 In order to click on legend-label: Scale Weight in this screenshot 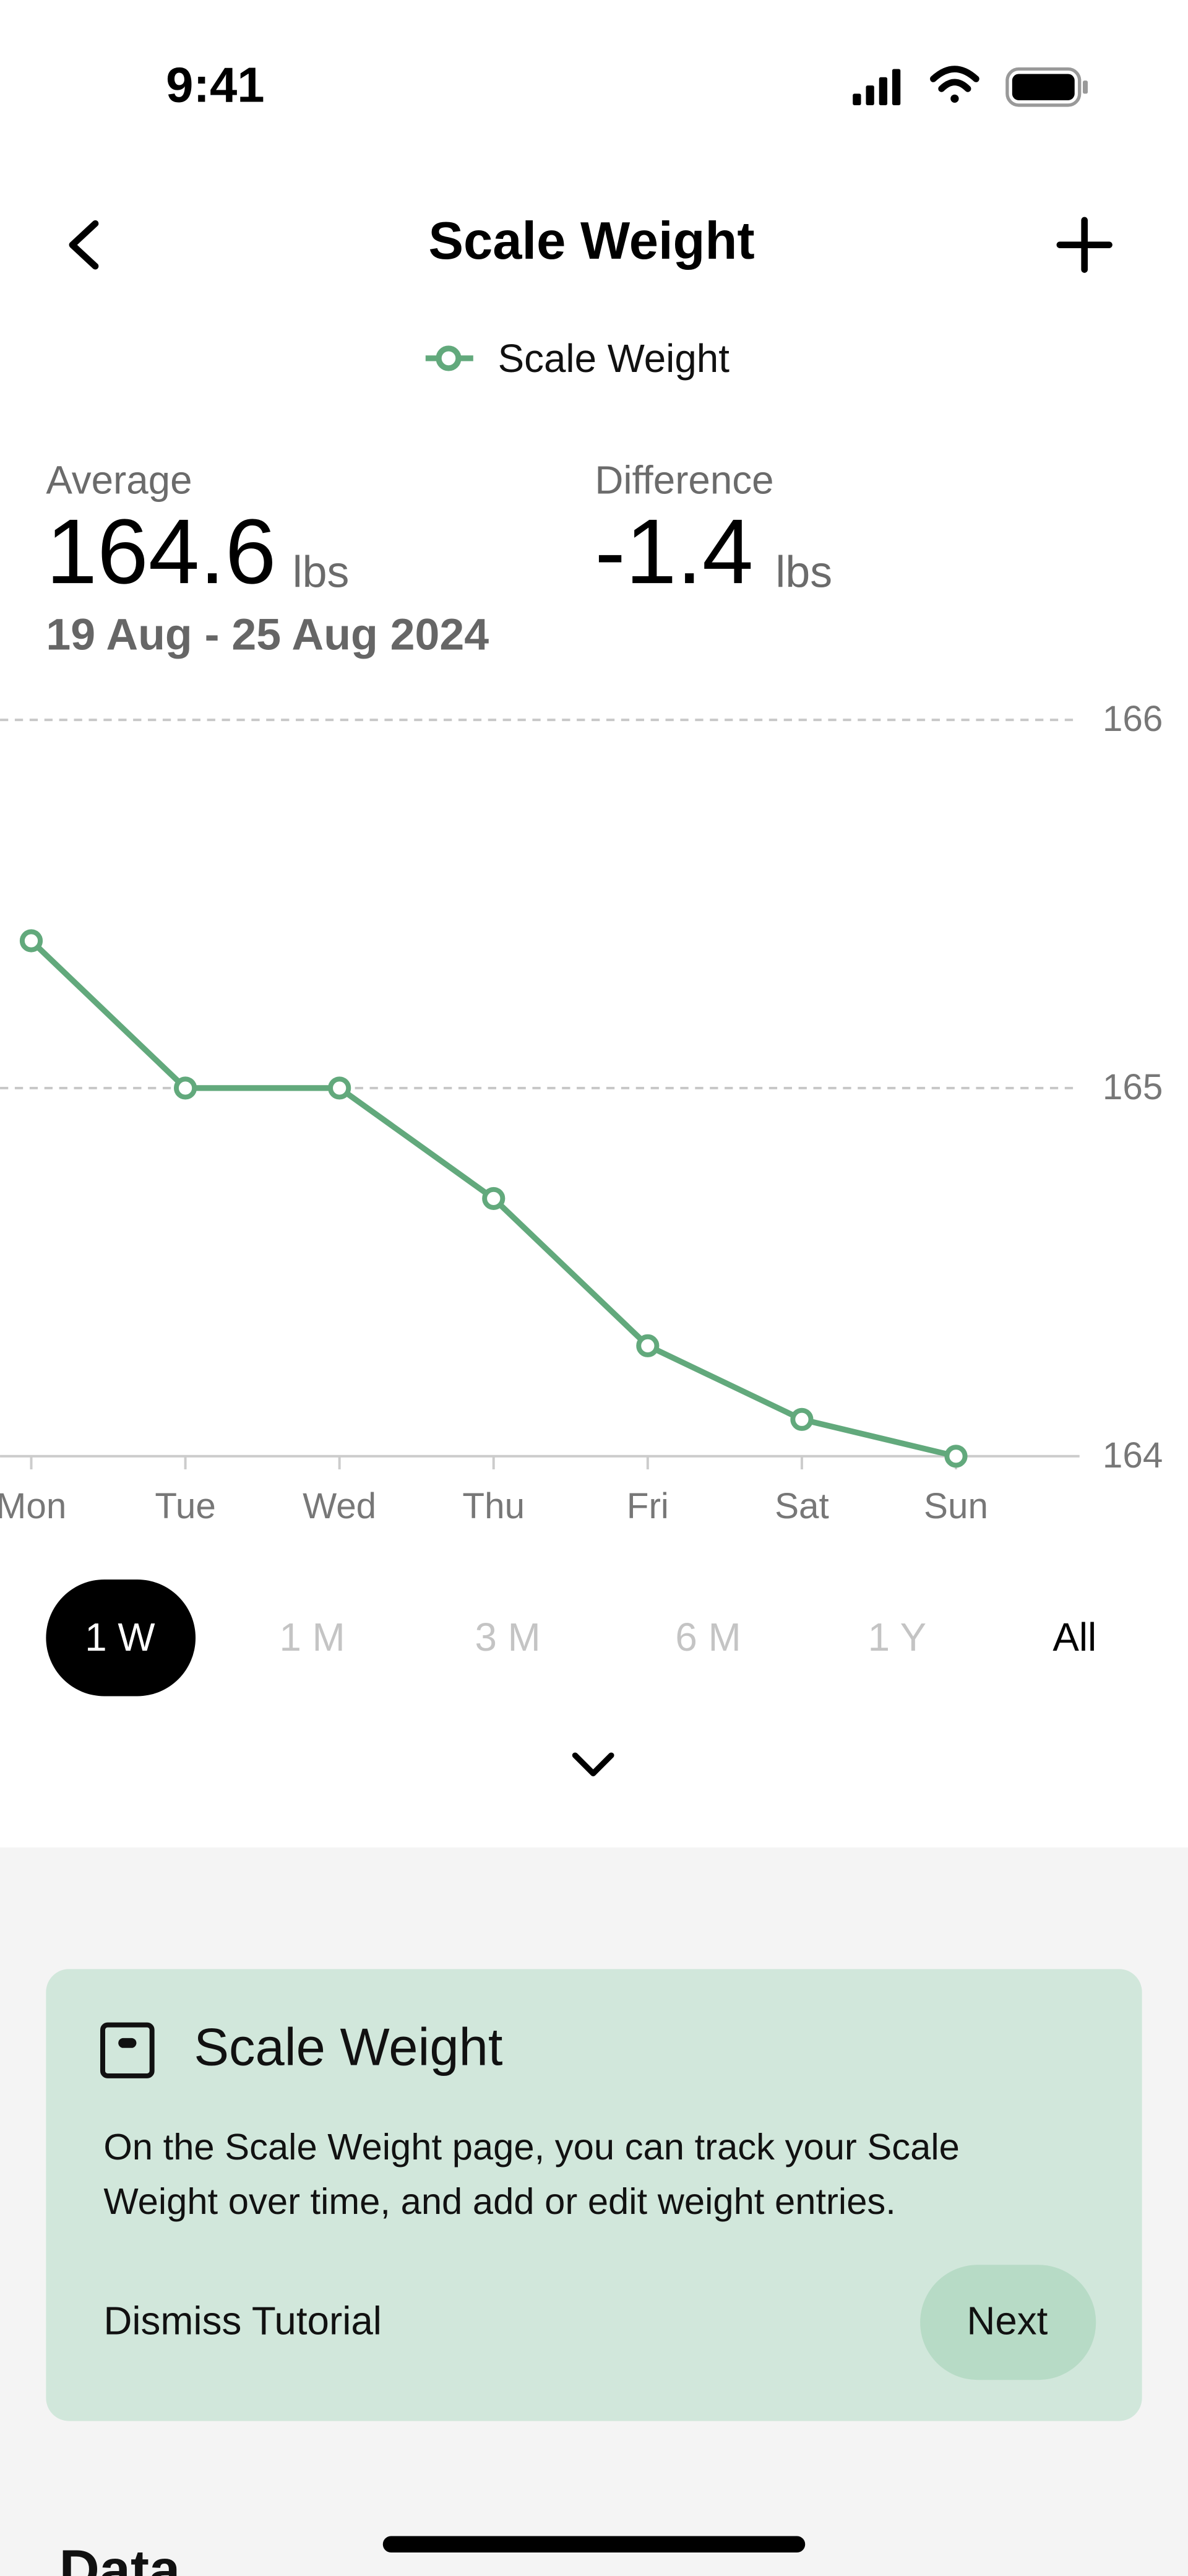, I will do `click(614, 358)`.